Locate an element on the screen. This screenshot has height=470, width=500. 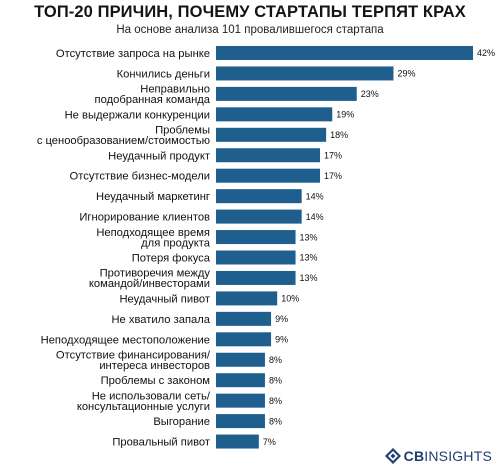
value-label-9: 14% is located at coordinates (315, 217).